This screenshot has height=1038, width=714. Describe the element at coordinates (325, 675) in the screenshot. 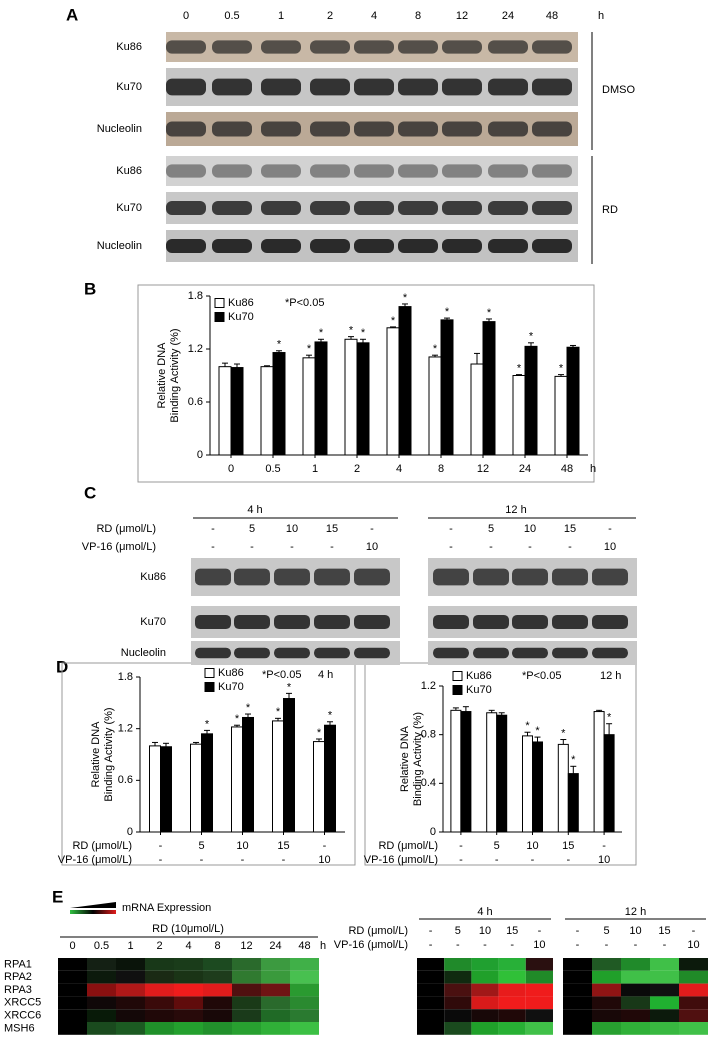

I see `chart-title: 4 h` at that location.